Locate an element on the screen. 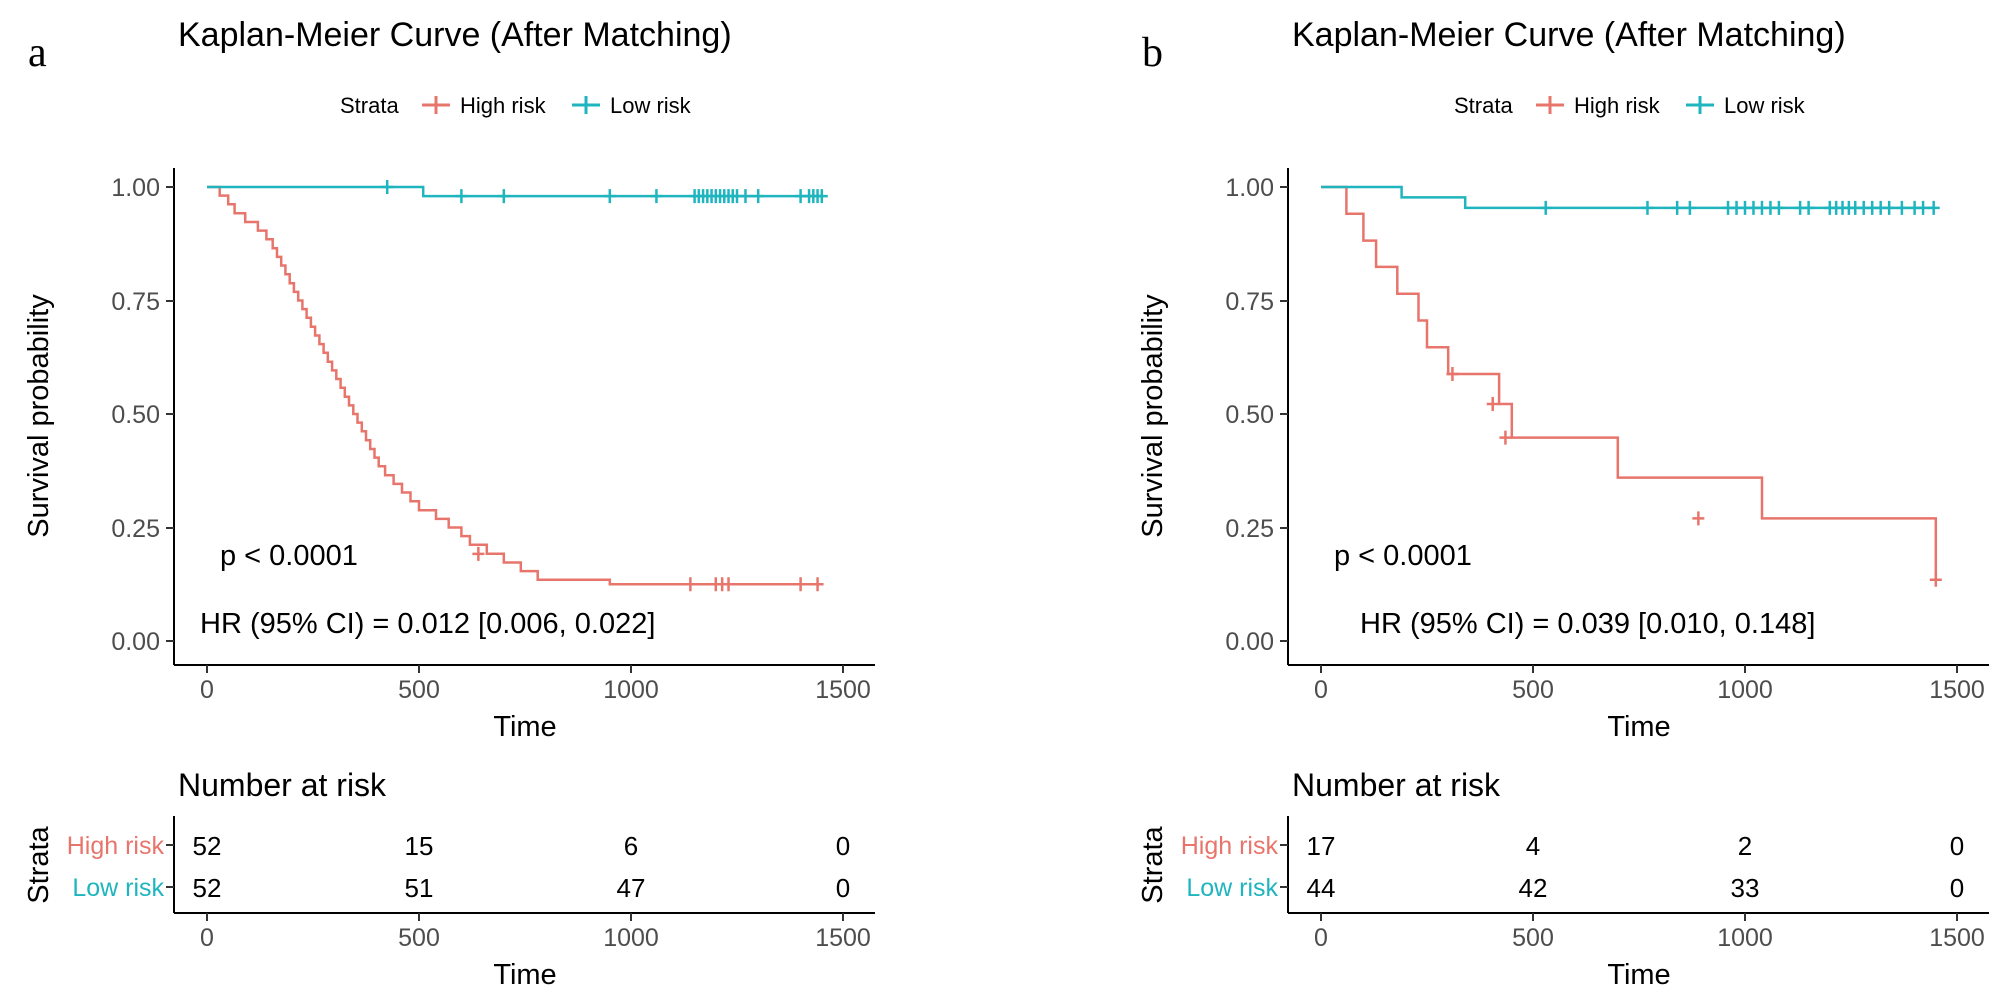 The image size is (2008, 1008). panel-letter: b is located at coordinates (1152, 53).